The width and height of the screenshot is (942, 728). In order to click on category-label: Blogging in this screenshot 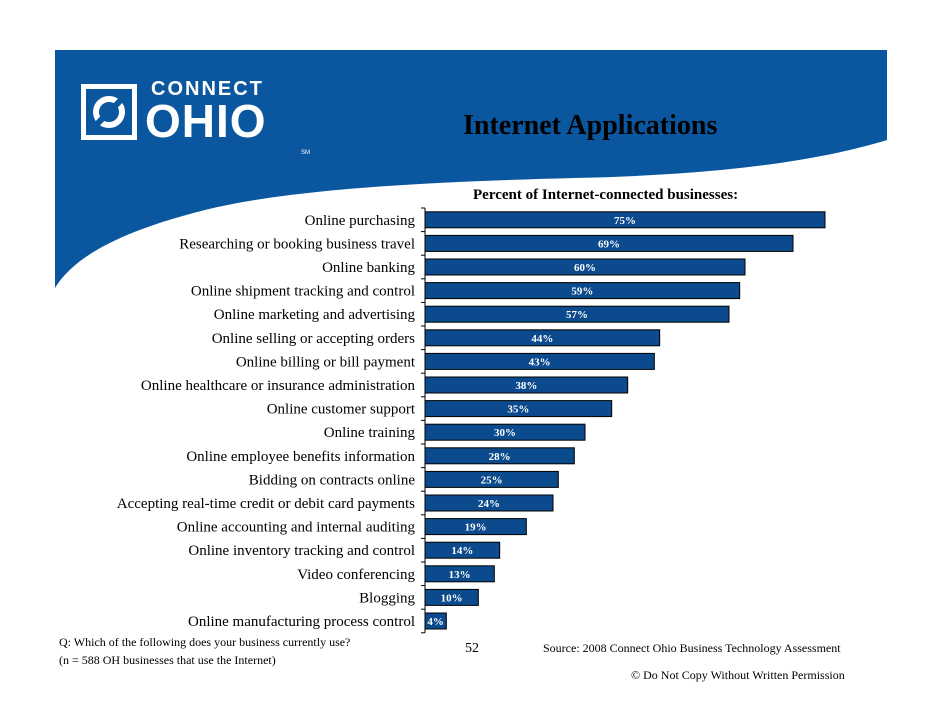, I will do `click(387, 598)`.